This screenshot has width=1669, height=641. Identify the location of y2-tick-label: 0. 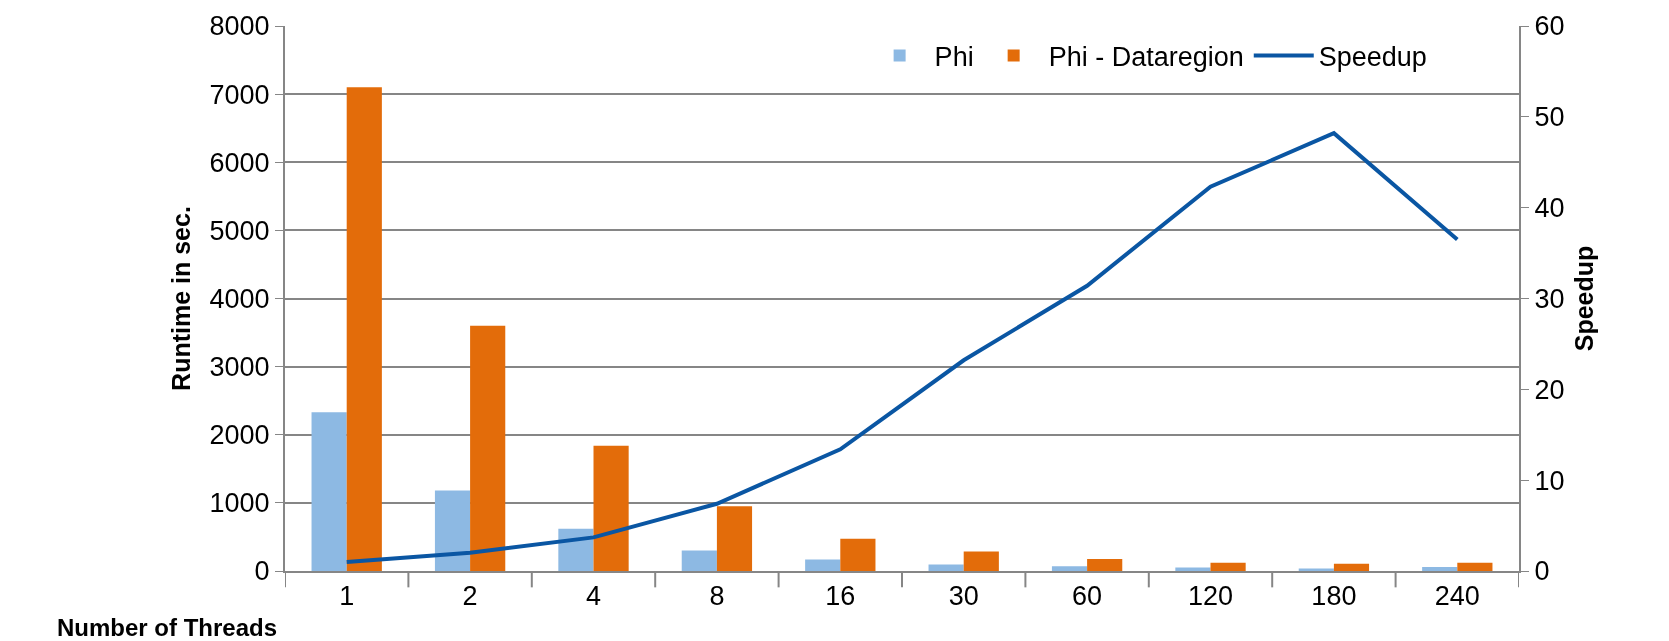
(1542, 571).